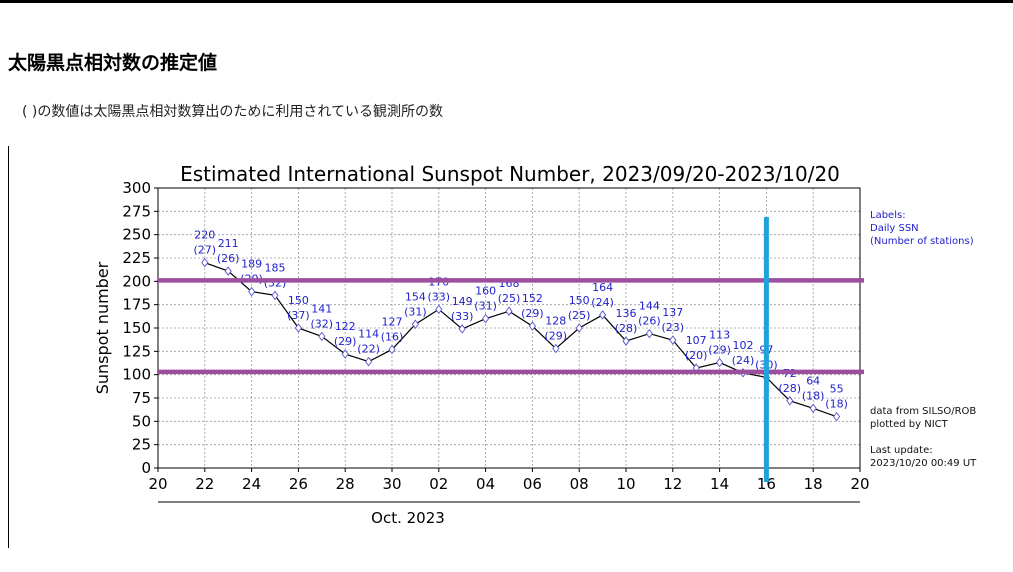 The width and height of the screenshot is (1013, 572). What do you see at coordinates (438, 484) in the screenshot?
I see `x-tick-label: 02` at bounding box center [438, 484].